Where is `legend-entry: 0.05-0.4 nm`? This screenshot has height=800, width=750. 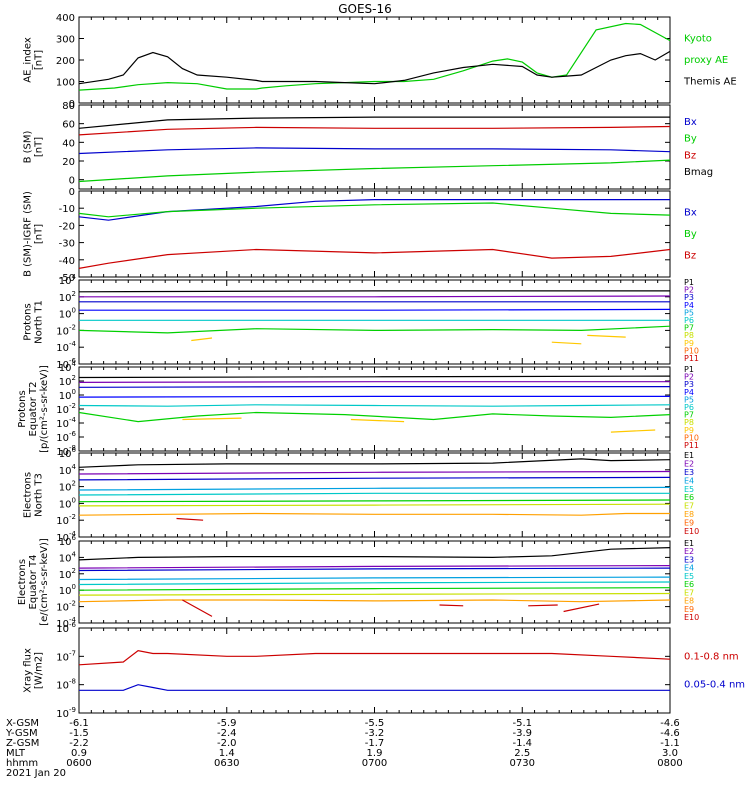 legend-entry: 0.05-0.4 nm is located at coordinates (714, 685).